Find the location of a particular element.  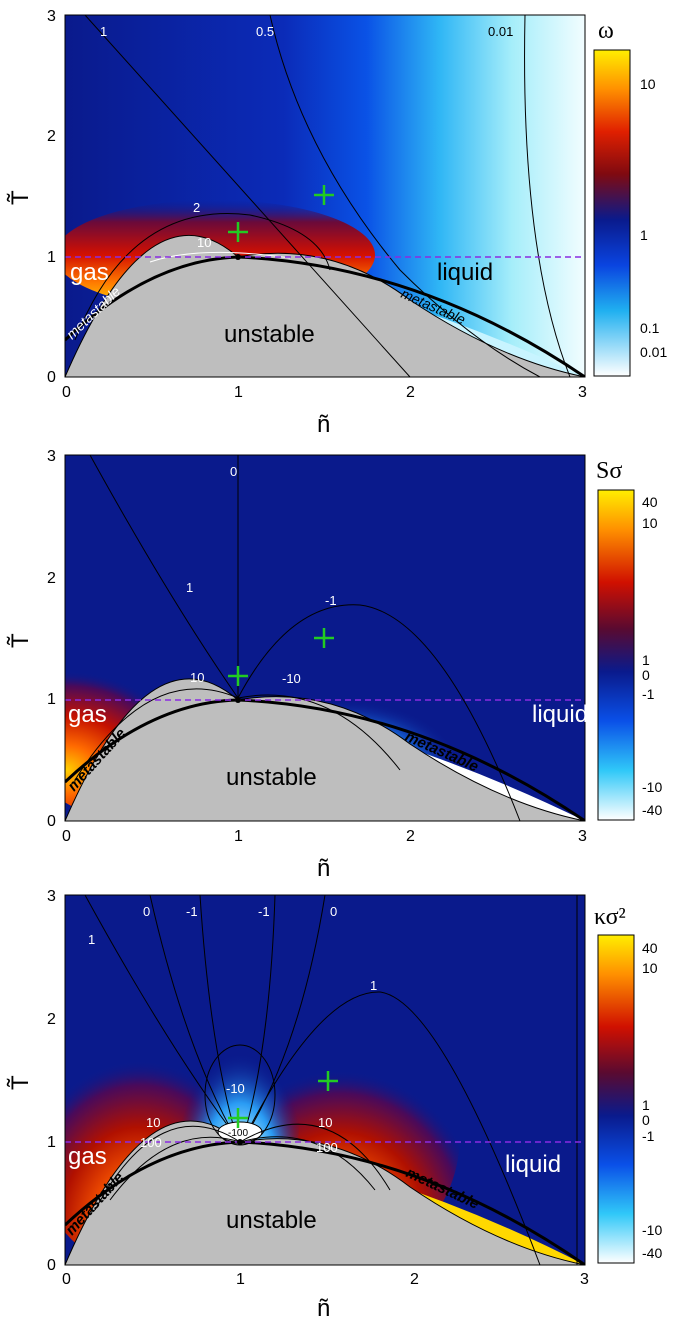

kurtosis-y-tick: 1 is located at coordinates (51, 1142).